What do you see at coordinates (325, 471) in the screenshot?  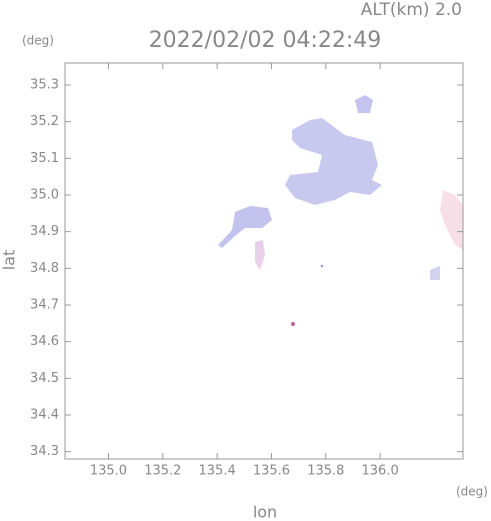 I see `x-tick-label: 135.8` at bounding box center [325, 471].